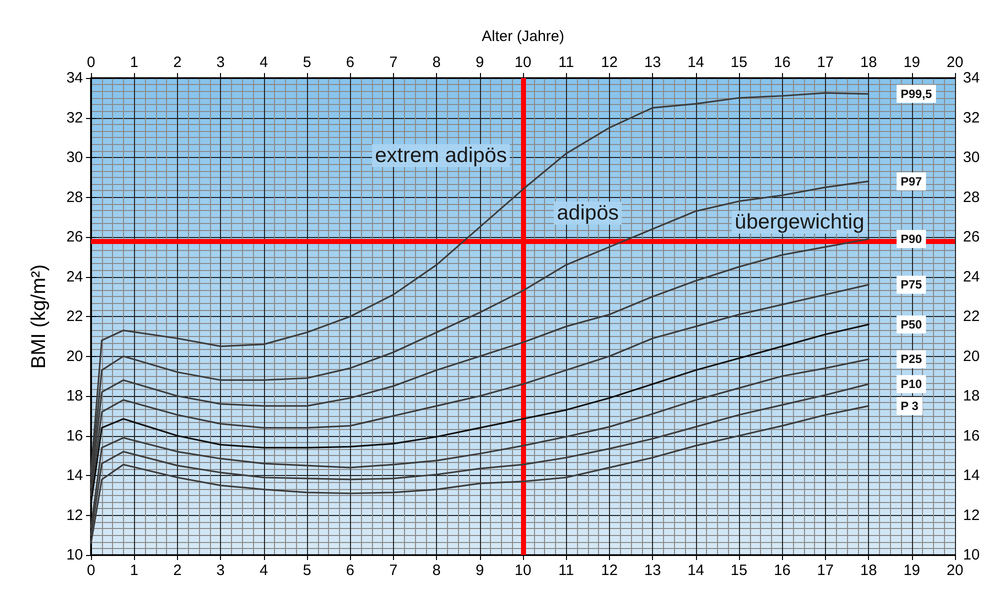 This screenshot has height=592, width=995. Describe the element at coordinates (825, 570) in the screenshot. I see `x-tick-label: 17` at that location.